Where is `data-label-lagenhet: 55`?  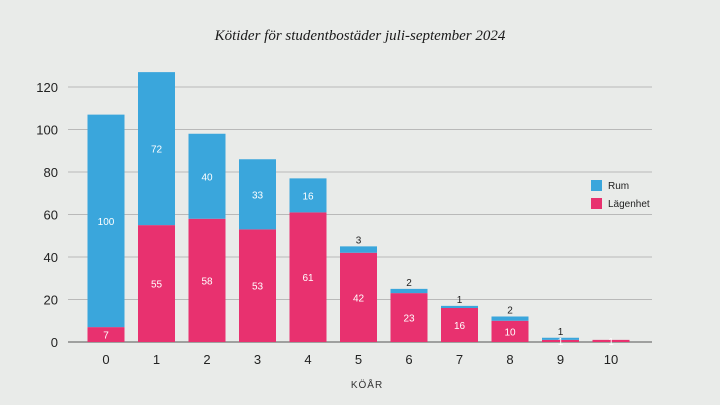 data-label-lagenhet: 55 is located at coordinates (157, 285).